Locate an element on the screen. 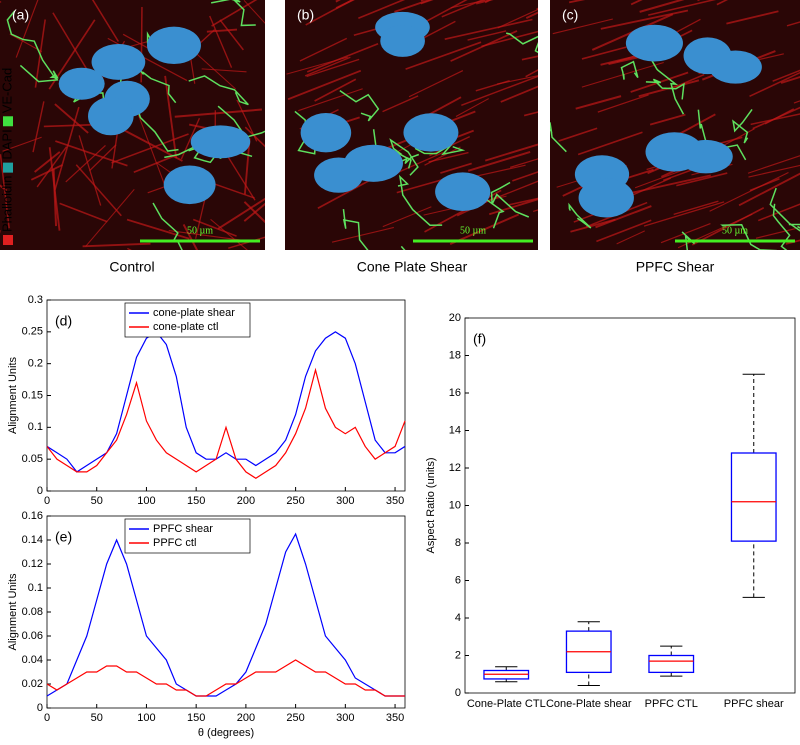  y-tick-label: 8 is located at coordinates (458, 543).